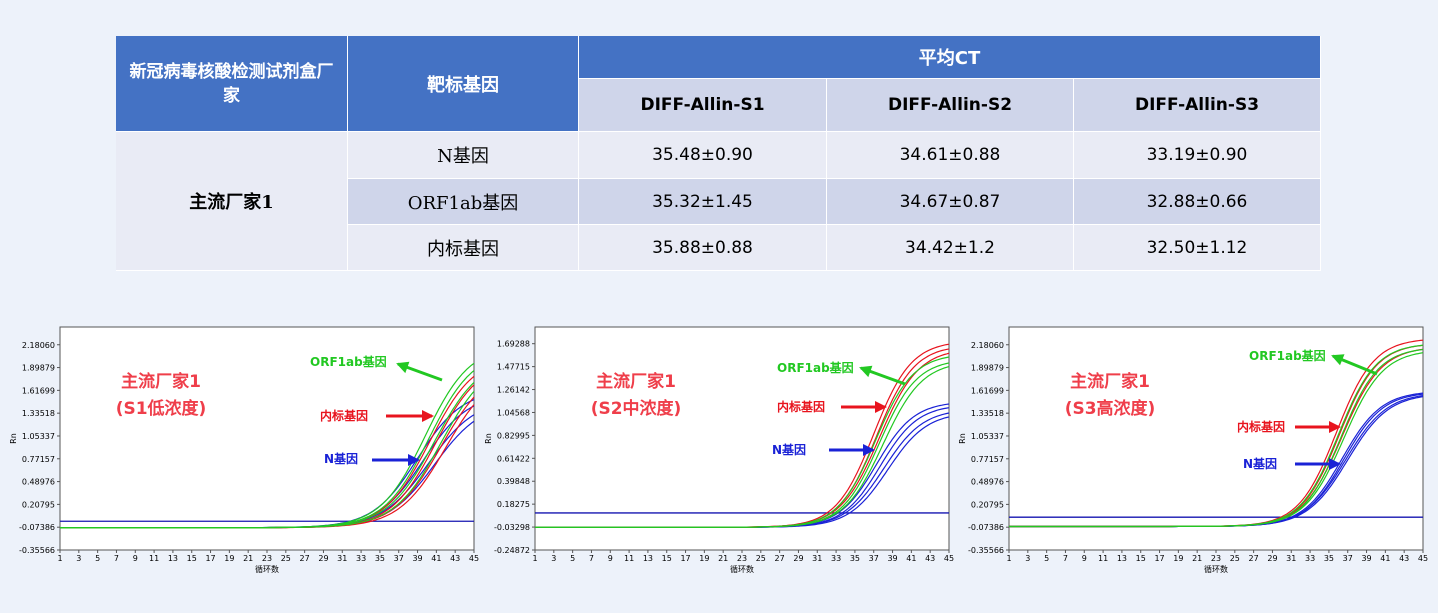 This screenshot has width=1438, height=613. What do you see at coordinates (513, 390) in the screenshot?
I see `y-tick-label: 1.26142` at bounding box center [513, 390].